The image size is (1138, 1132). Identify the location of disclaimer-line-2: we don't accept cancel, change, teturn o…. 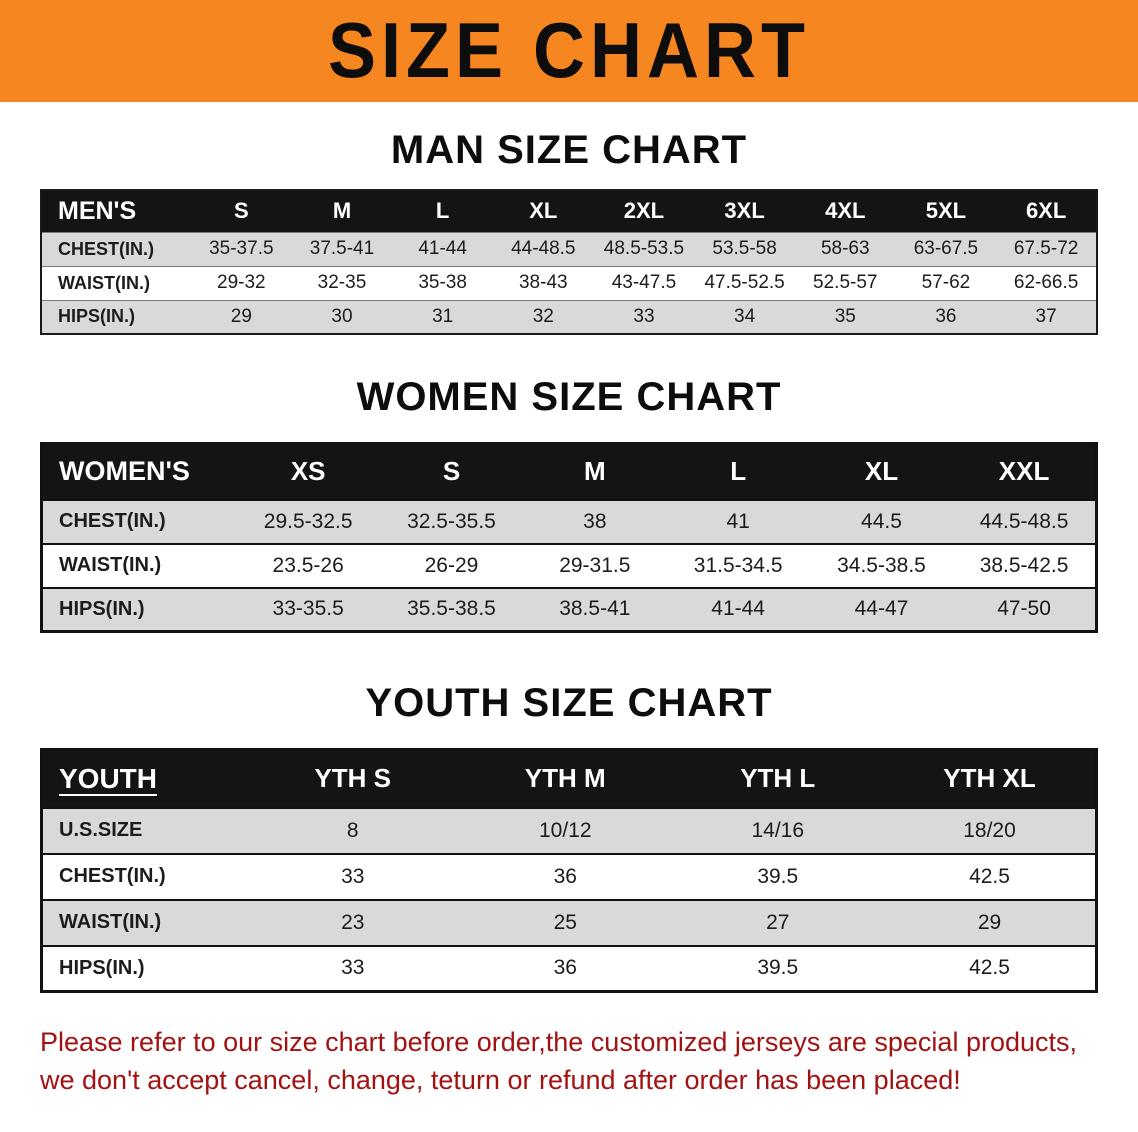
(500, 1080).